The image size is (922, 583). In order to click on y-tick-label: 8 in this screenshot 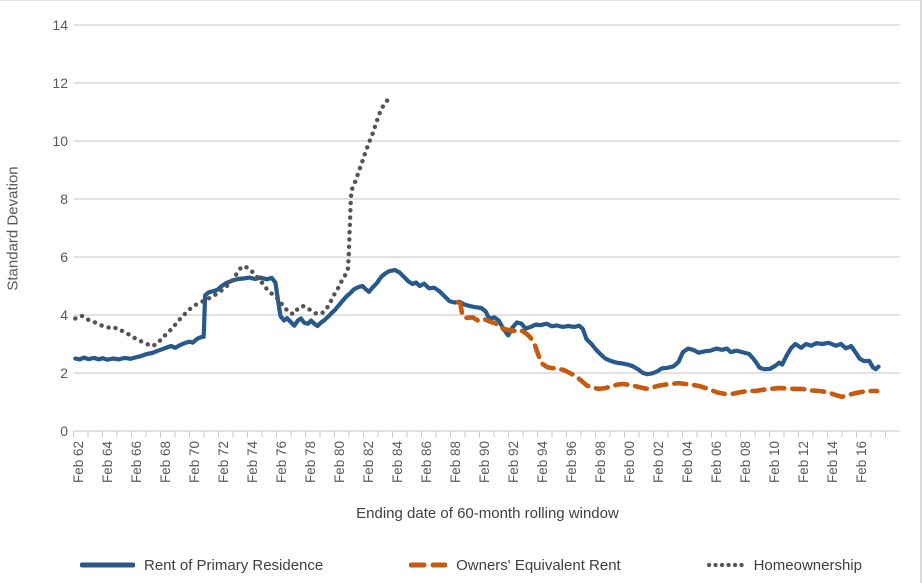, I will do `click(64, 199)`.